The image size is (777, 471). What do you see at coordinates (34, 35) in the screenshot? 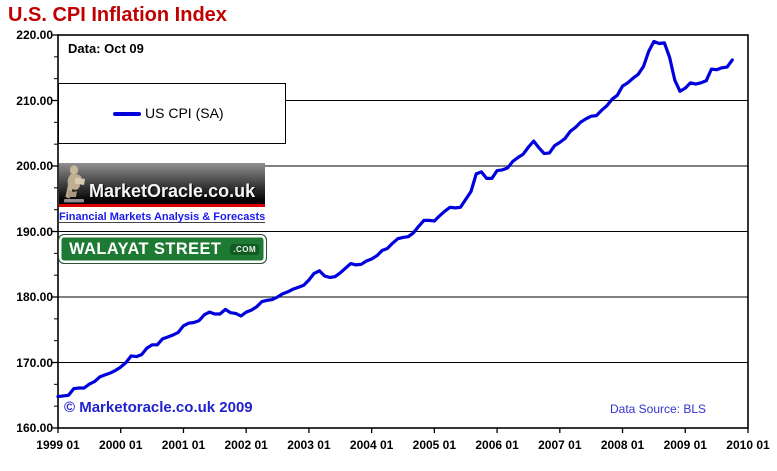
I see `y-axis-label: 220.00` at bounding box center [34, 35].